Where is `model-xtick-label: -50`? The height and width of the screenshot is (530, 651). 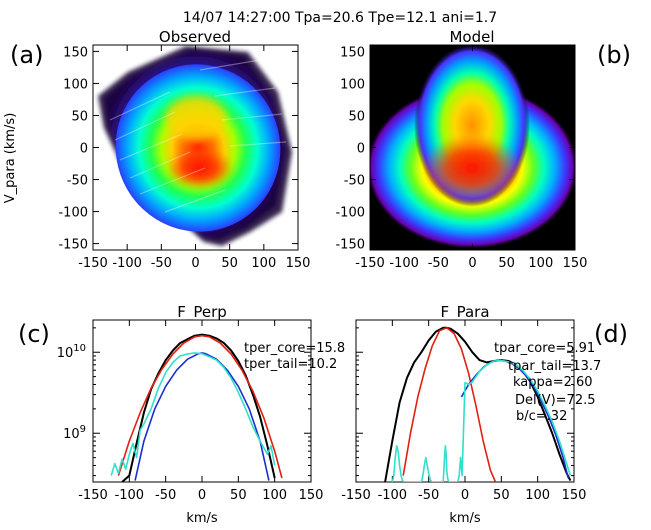
model-xtick-label: -50 is located at coordinates (438, 263).